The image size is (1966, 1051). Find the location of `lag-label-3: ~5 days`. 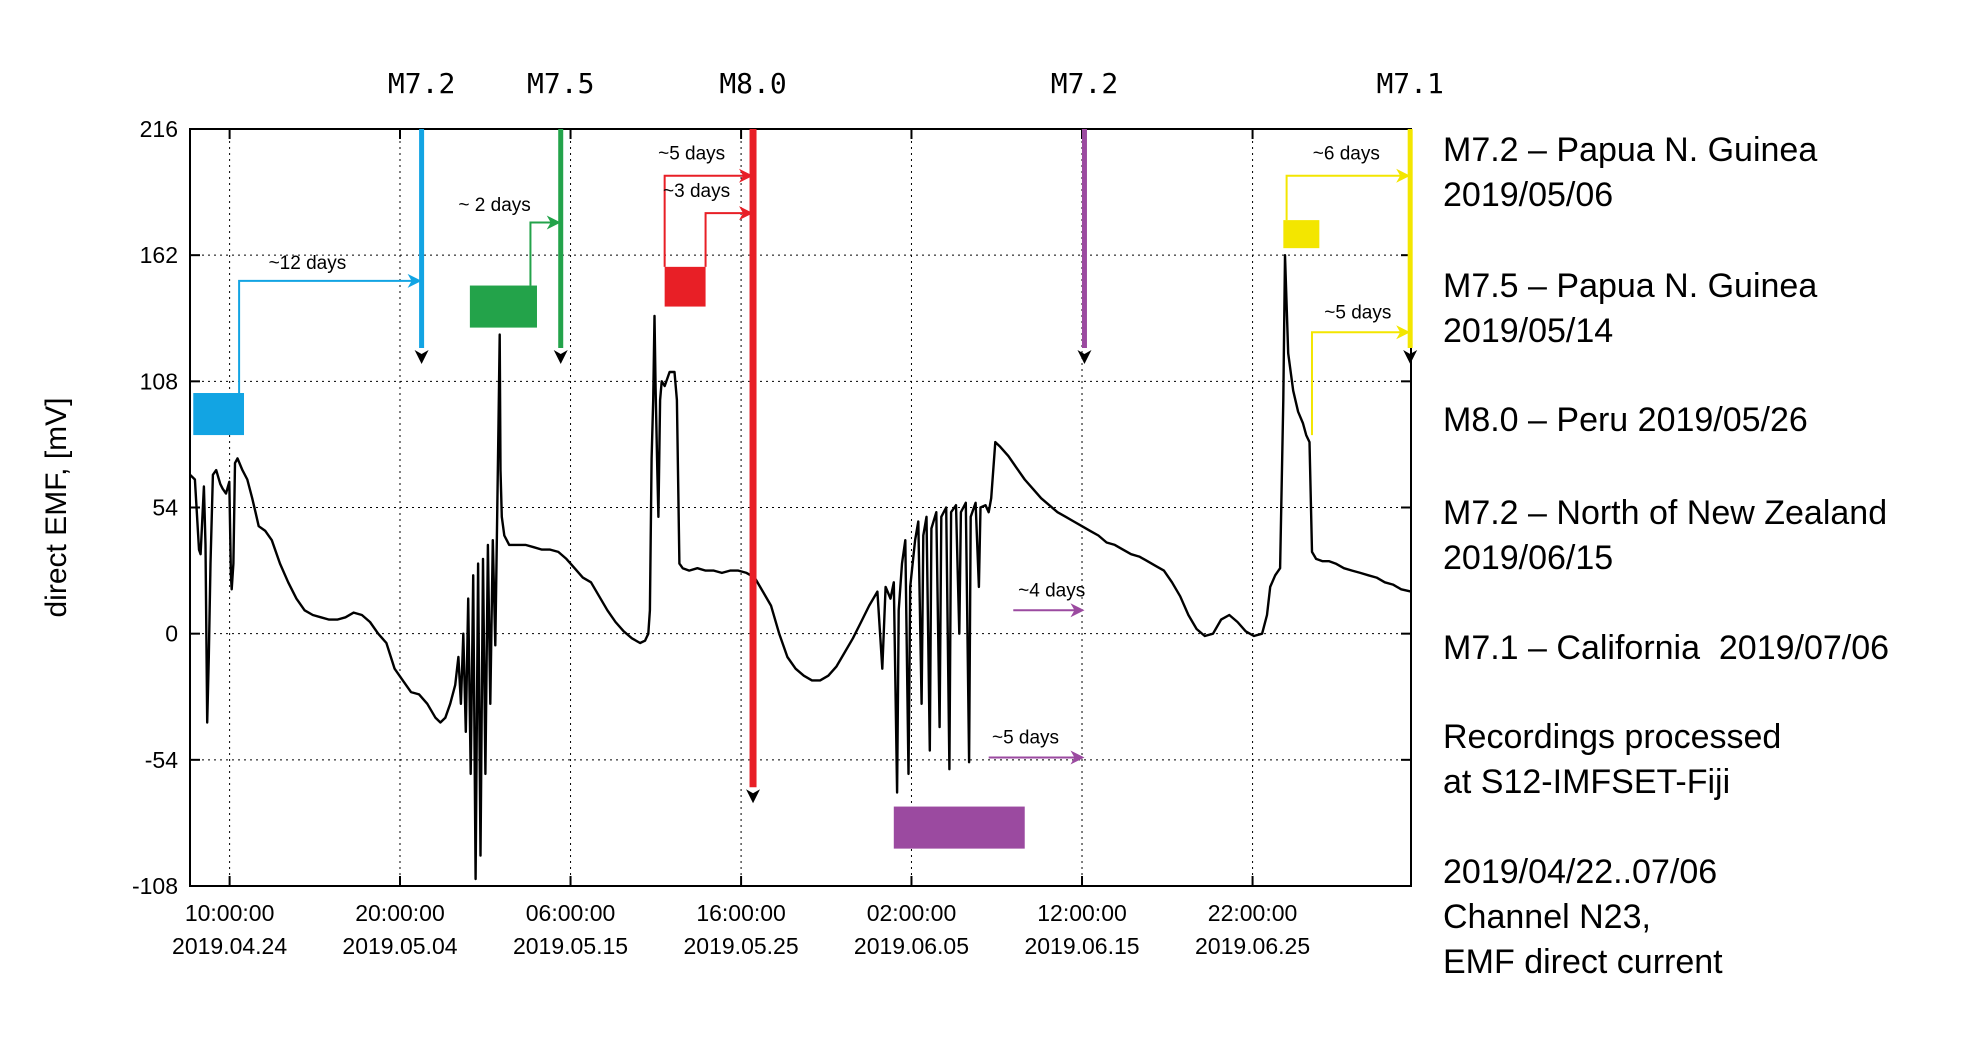

lag-label-3: ~5 days is located at coordinates (691, 153).